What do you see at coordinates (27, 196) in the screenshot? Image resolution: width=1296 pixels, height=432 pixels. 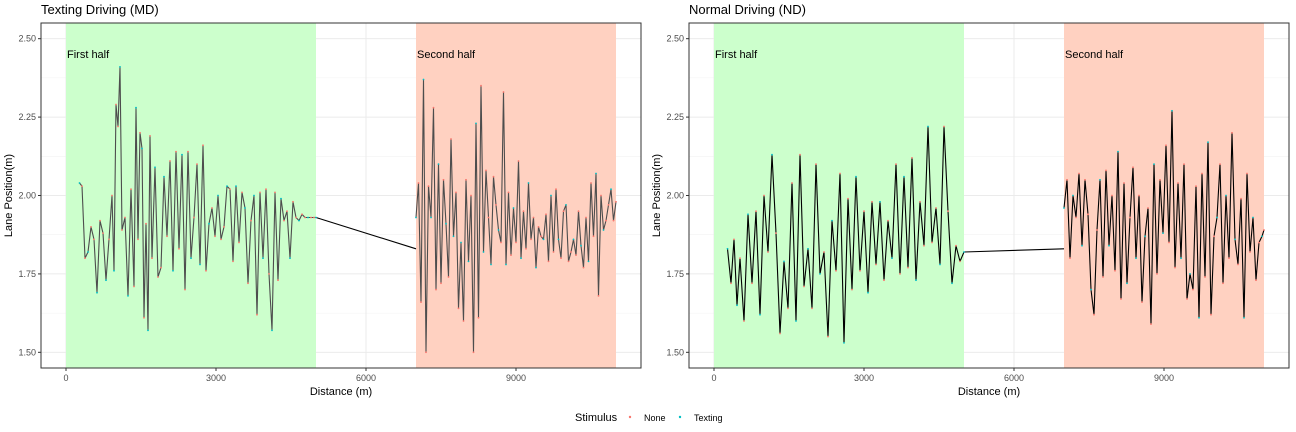 I see `y-tick-label: 2.00` at bounding box center [27, 196].